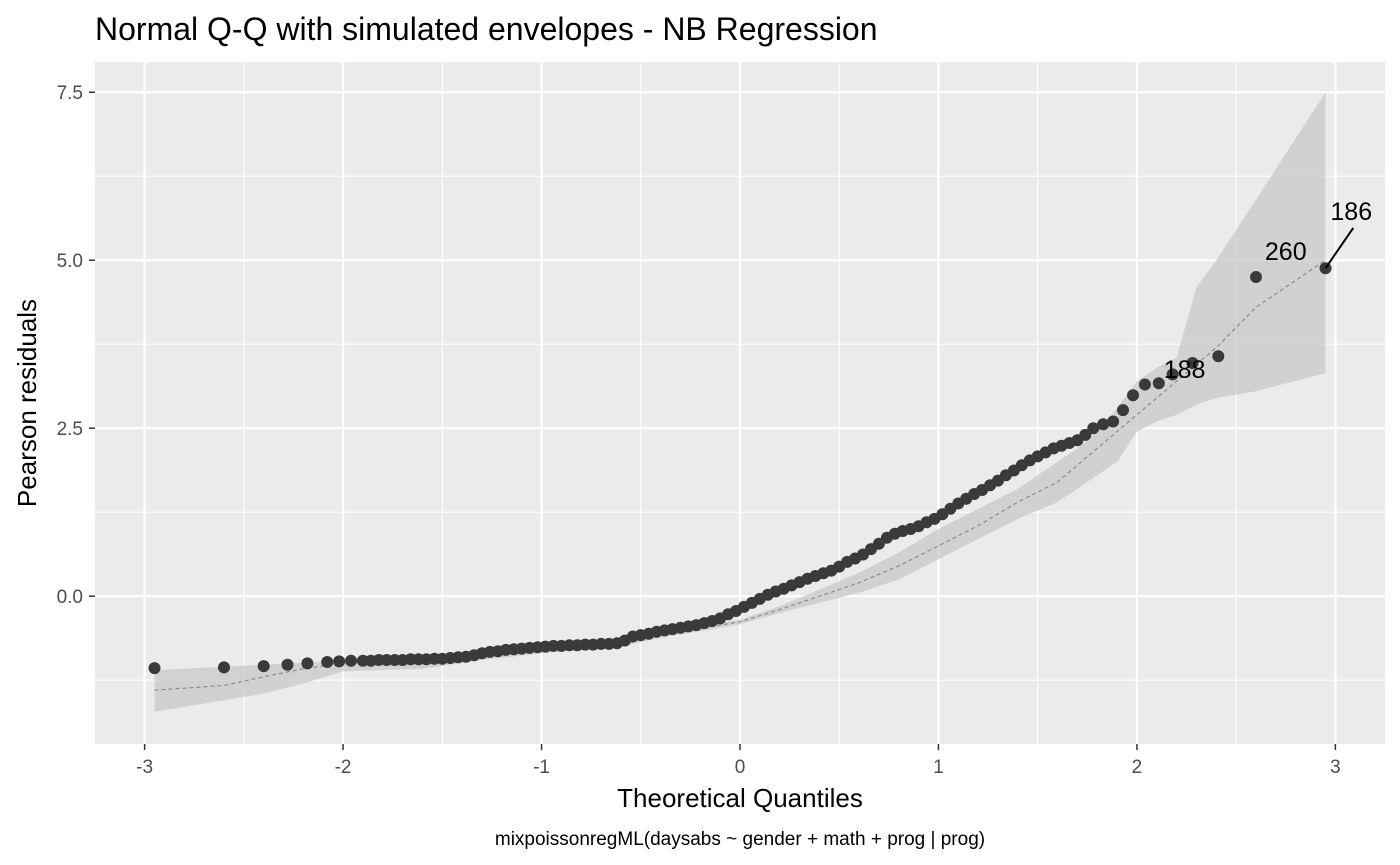  I want to click on y-axis: 0.0 2.5 5.0 7.5, so click(76, 345).